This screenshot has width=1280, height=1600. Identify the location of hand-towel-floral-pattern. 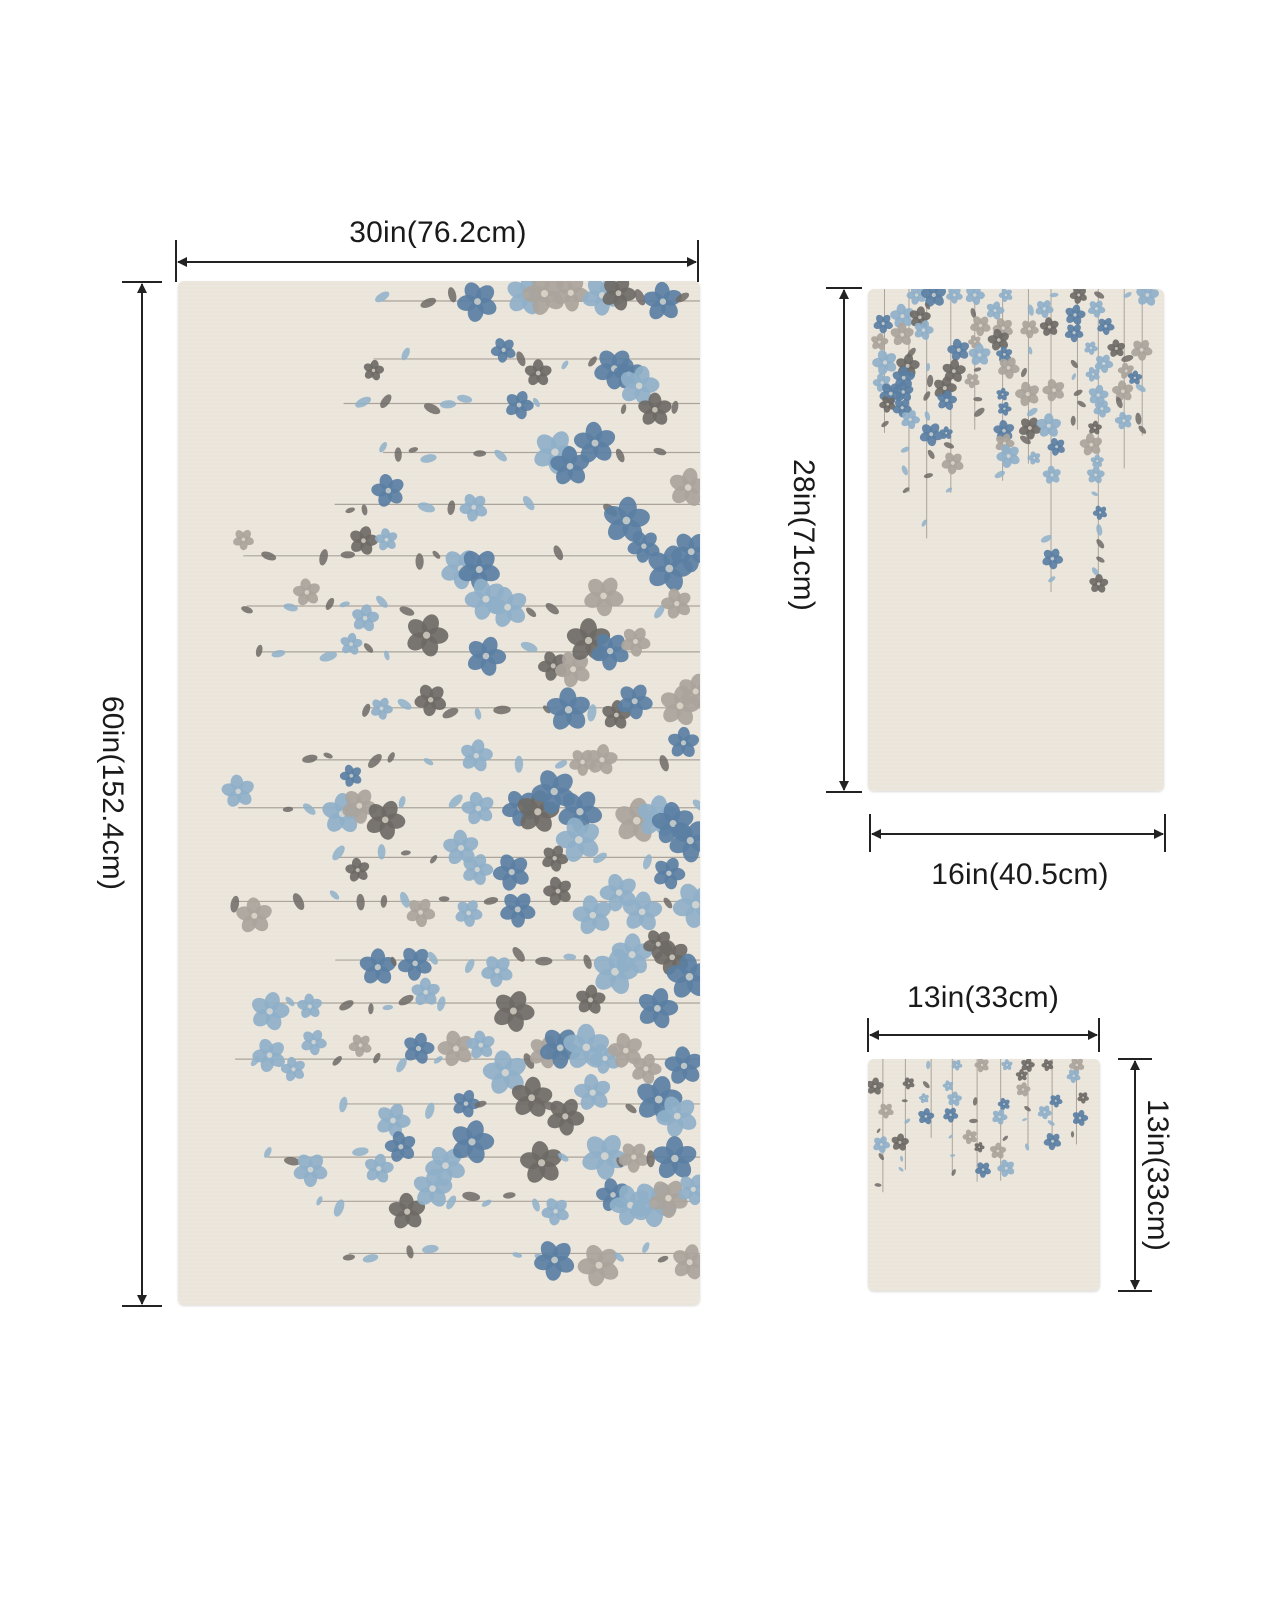
(1016, 540).